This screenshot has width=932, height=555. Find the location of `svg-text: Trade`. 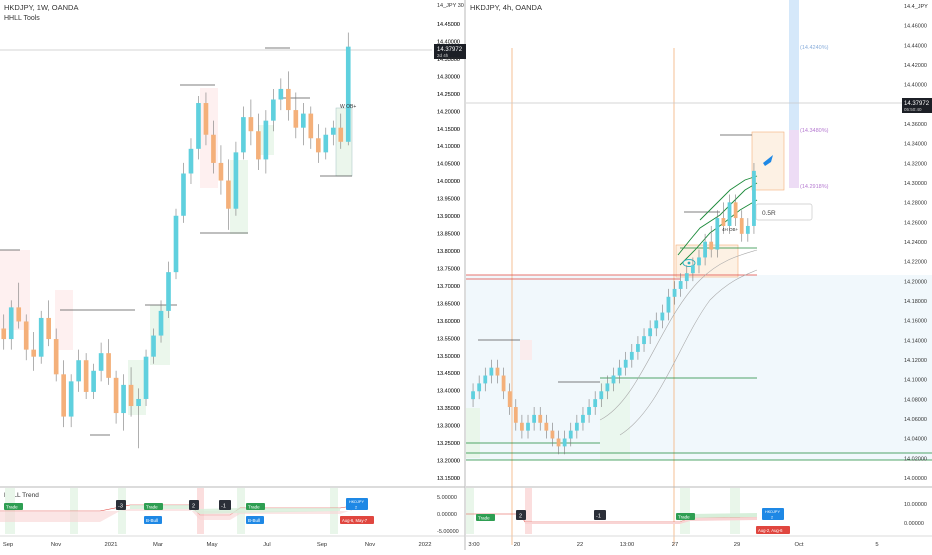

svg-text: Trade is located at coordinates (484, 518).